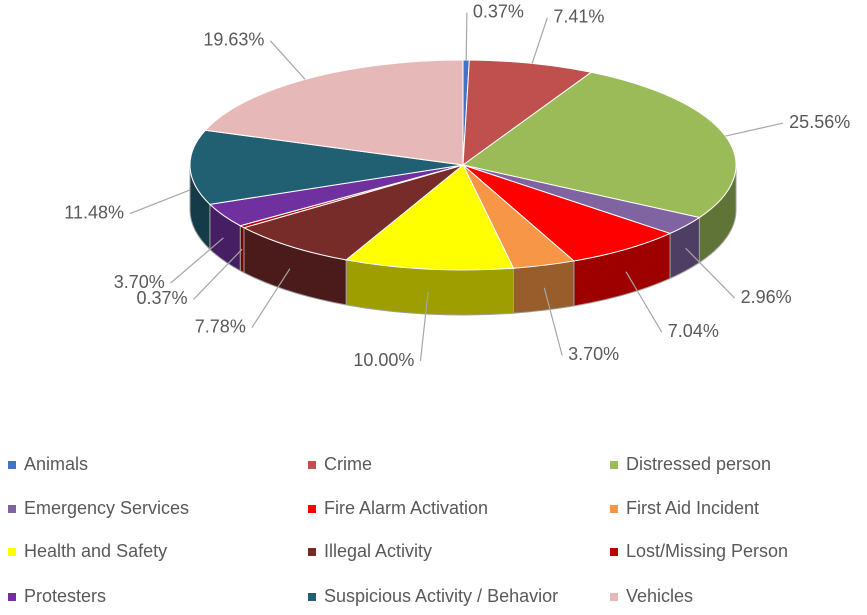  What do you see at coordinates (220, 326) in the screenshot?
I see `data-label: 7.78%` at bounding box center [220, 326].